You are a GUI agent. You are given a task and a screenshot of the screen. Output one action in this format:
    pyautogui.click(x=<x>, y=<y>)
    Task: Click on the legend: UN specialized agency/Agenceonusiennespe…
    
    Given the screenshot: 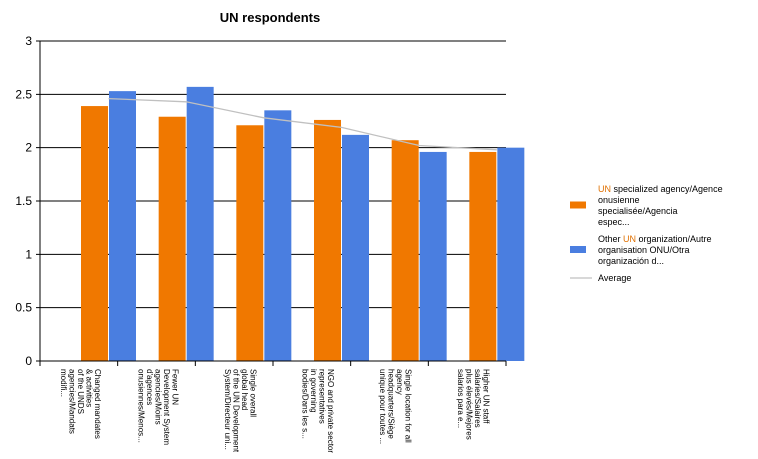 What is the action you would take?
    pyautogui.click(x=646, y=233)
    